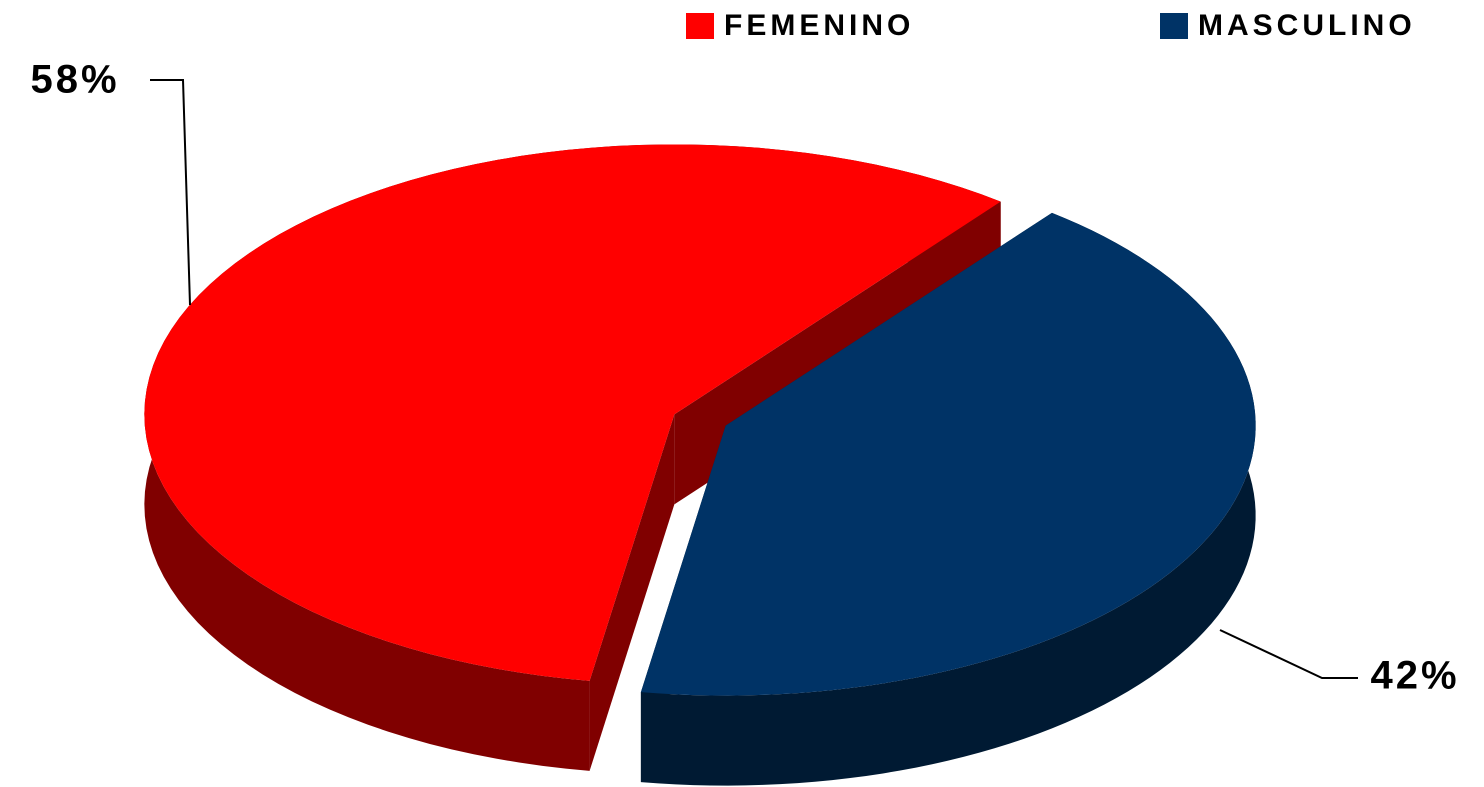 The image size is (1484, 787). What do you see at coordinates (1307, 25) in the screenshot?
I see `legend-label: MASCULINO` at bounding box center [1307, 25].